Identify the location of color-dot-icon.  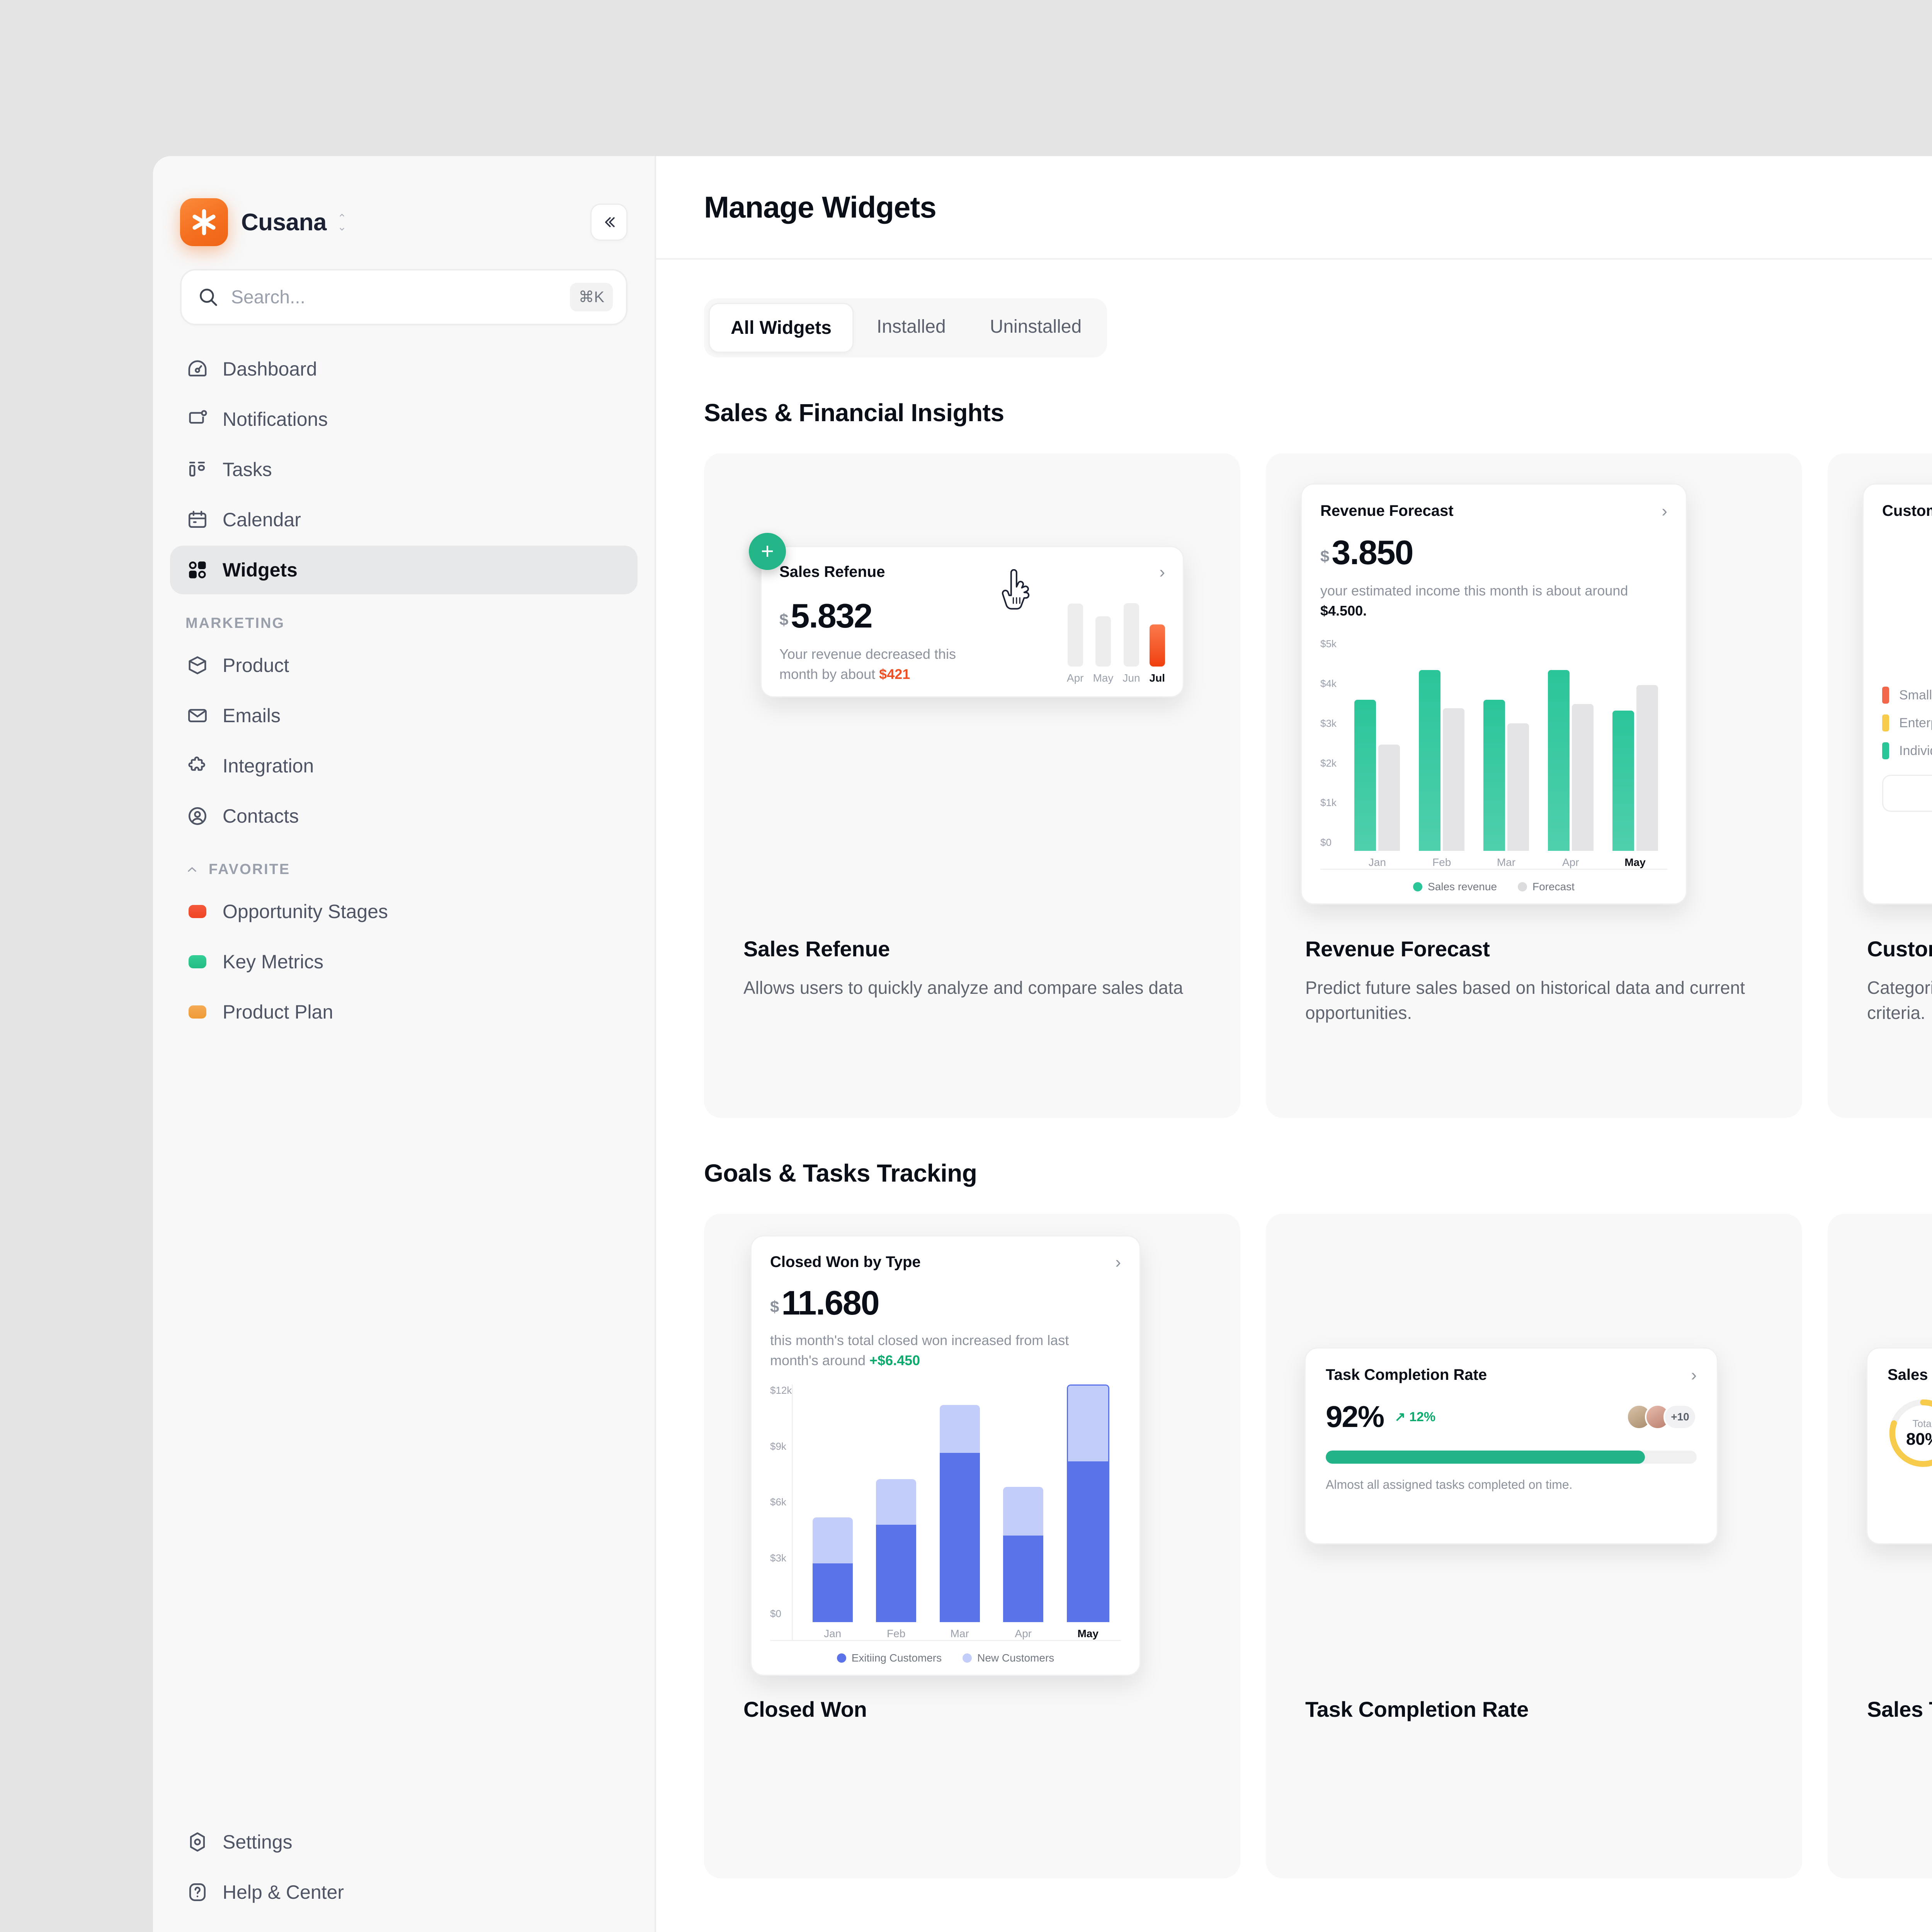
(197, 912).